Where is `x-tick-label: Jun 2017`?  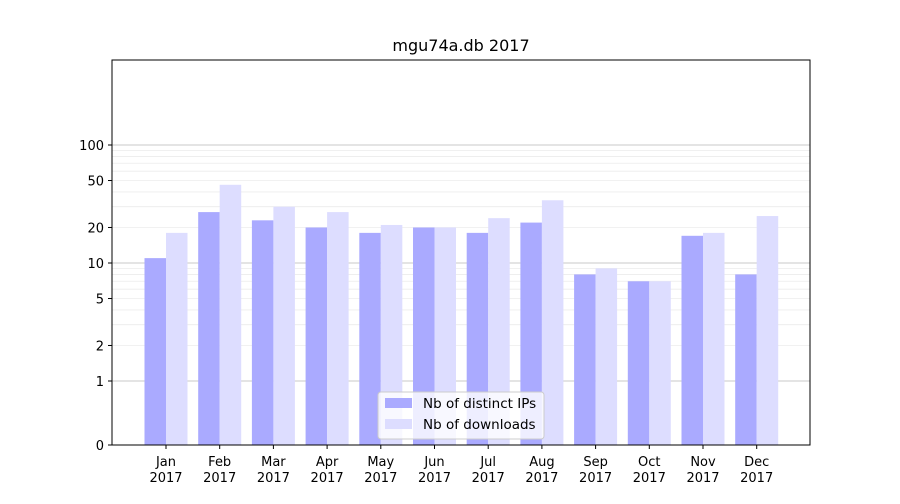 x-tick-label: Jun 2017 is located at coordinates (434, 470).